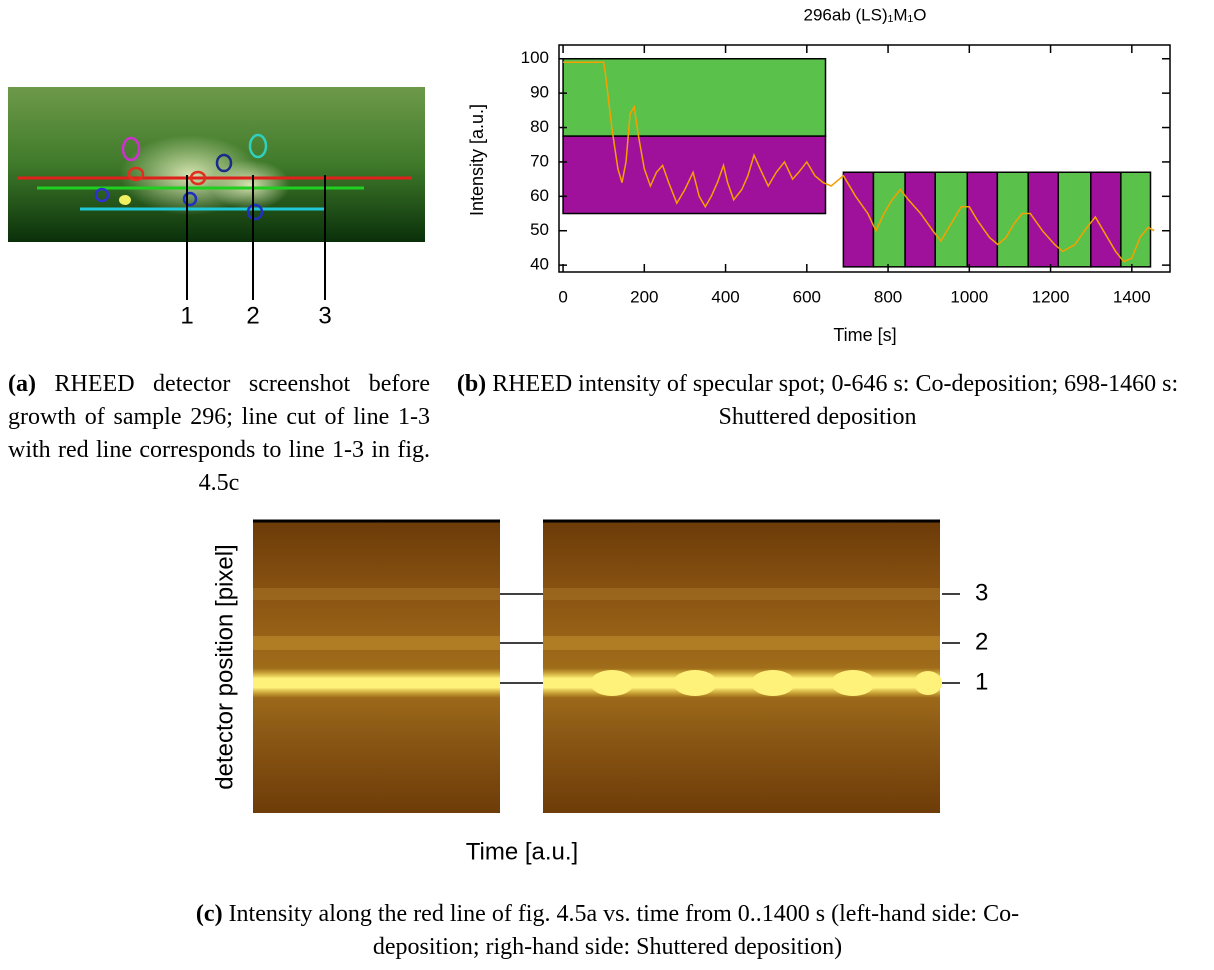  What do you see at coordinates (539, 229) in the screenshot?
I see `y-tick-label: 50` at bounding box center [539, 229].